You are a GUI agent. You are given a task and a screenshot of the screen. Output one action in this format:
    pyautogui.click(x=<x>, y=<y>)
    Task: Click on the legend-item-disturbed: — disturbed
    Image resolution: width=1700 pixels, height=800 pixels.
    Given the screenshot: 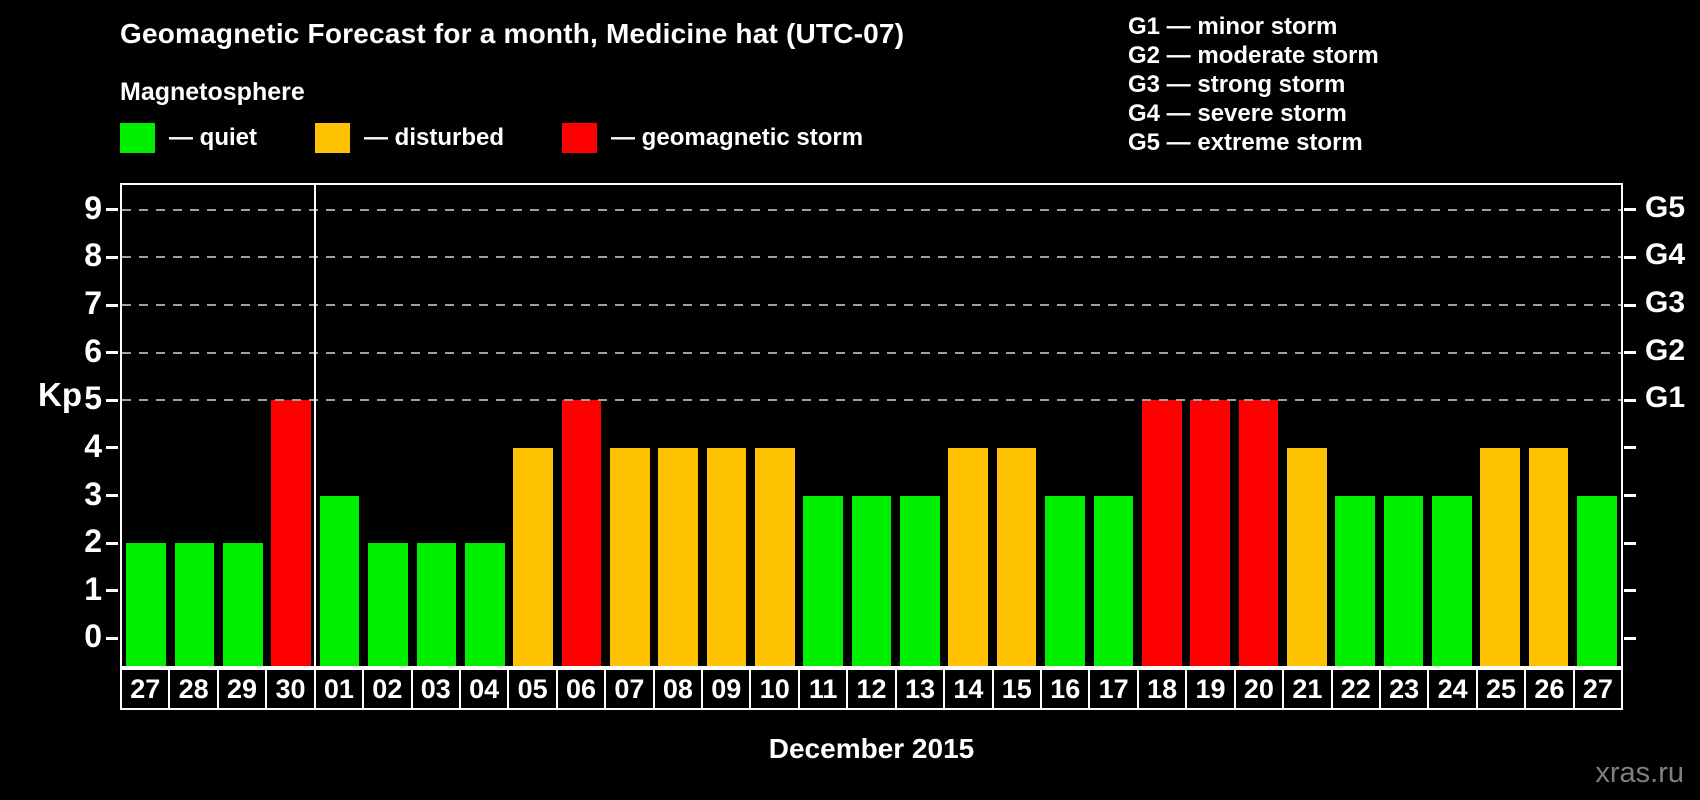 What is the action you would take?
    pyautogui.click(x=409, y=138)
    